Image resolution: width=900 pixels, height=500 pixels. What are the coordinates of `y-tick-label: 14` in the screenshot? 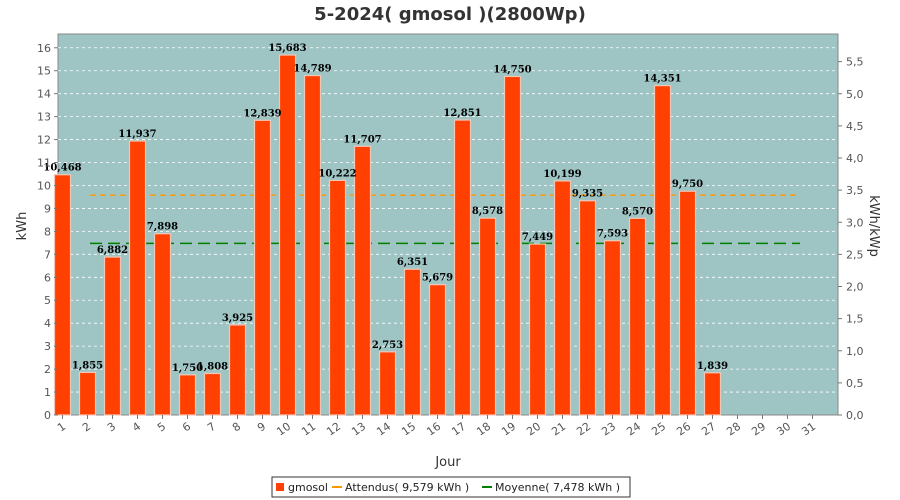 It's located at (44, 94).